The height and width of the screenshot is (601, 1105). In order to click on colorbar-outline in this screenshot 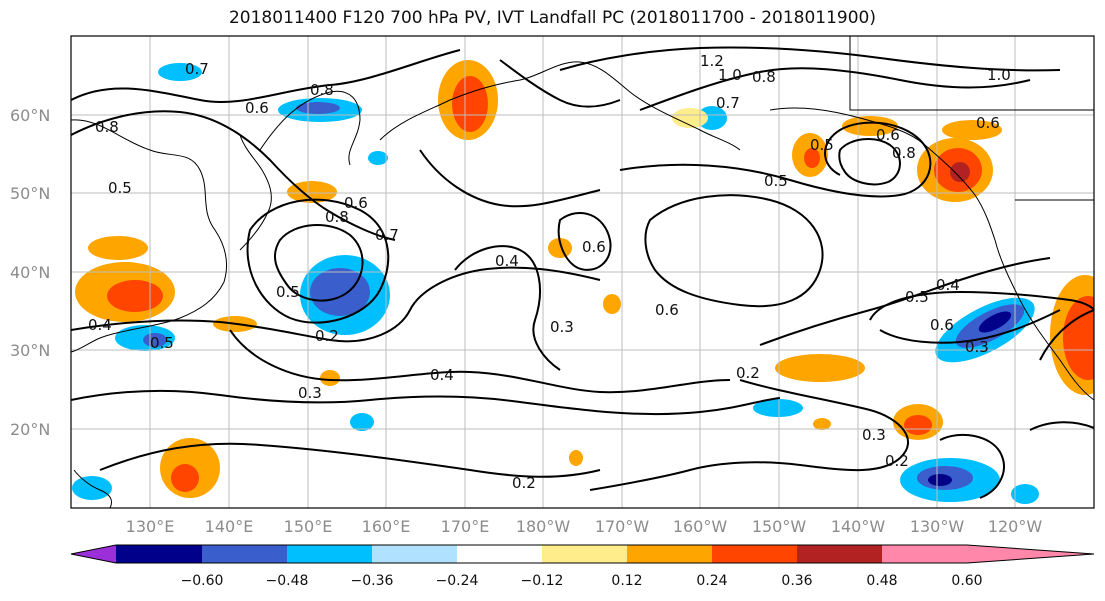, I will do `click(582, 554)`.